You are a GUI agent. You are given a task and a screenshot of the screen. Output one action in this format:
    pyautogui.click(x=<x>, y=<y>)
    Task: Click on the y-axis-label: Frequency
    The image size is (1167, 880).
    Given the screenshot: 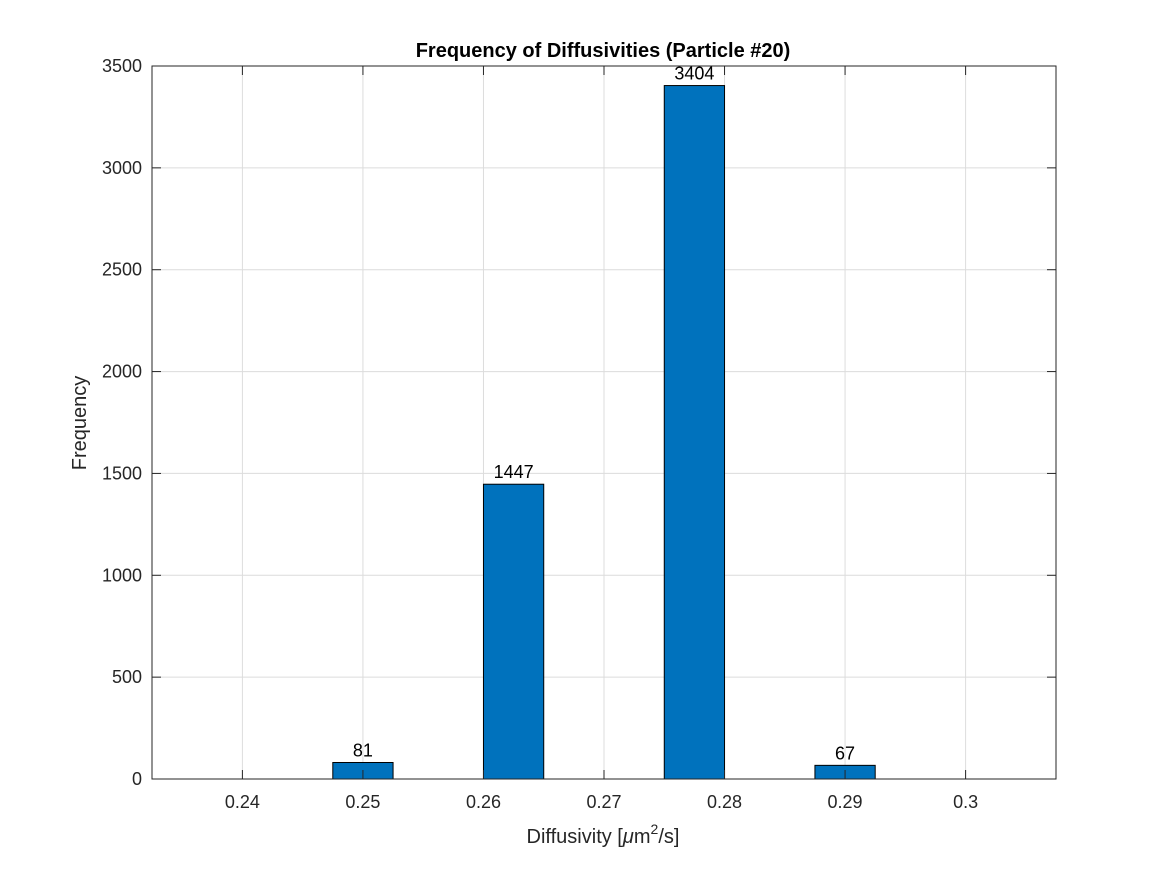 What is the action you would take?
    pyautogui.click(x=80, y=423)
    